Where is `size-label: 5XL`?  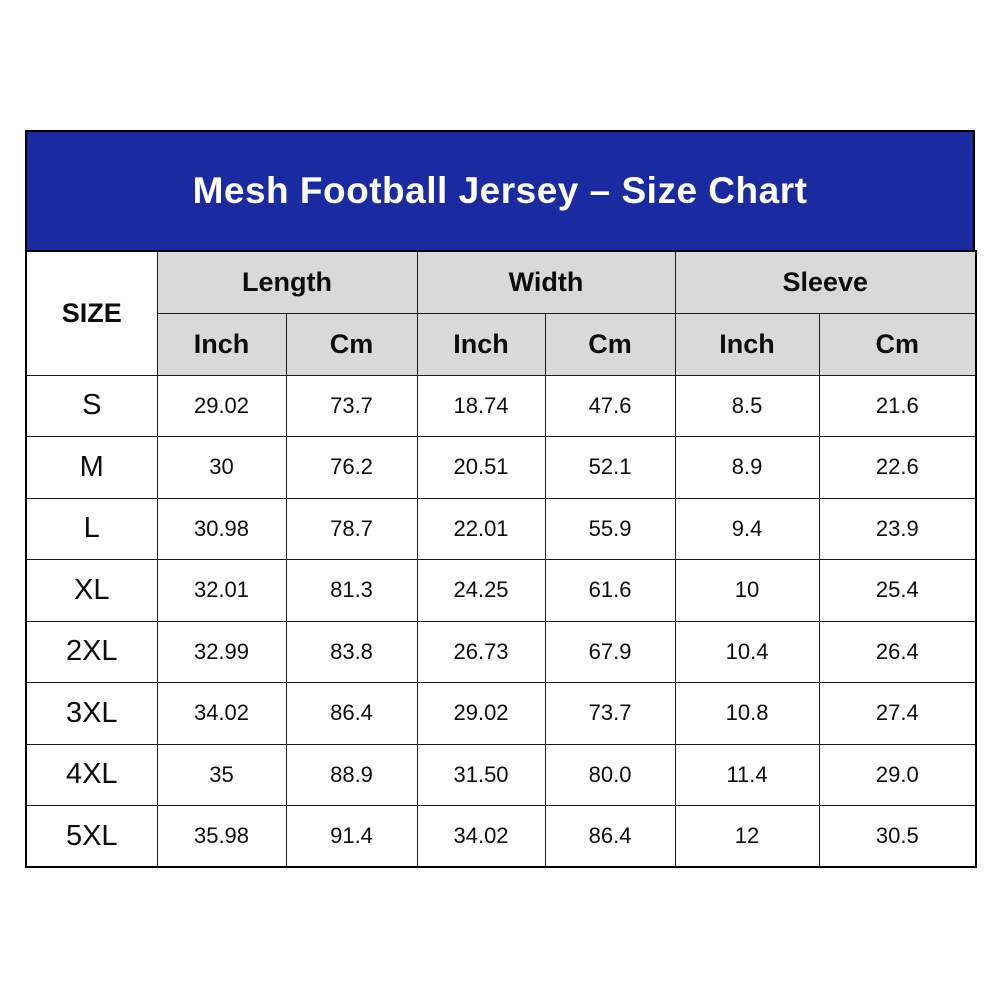
size-label: 5XL is located at coordinates (91, 836).